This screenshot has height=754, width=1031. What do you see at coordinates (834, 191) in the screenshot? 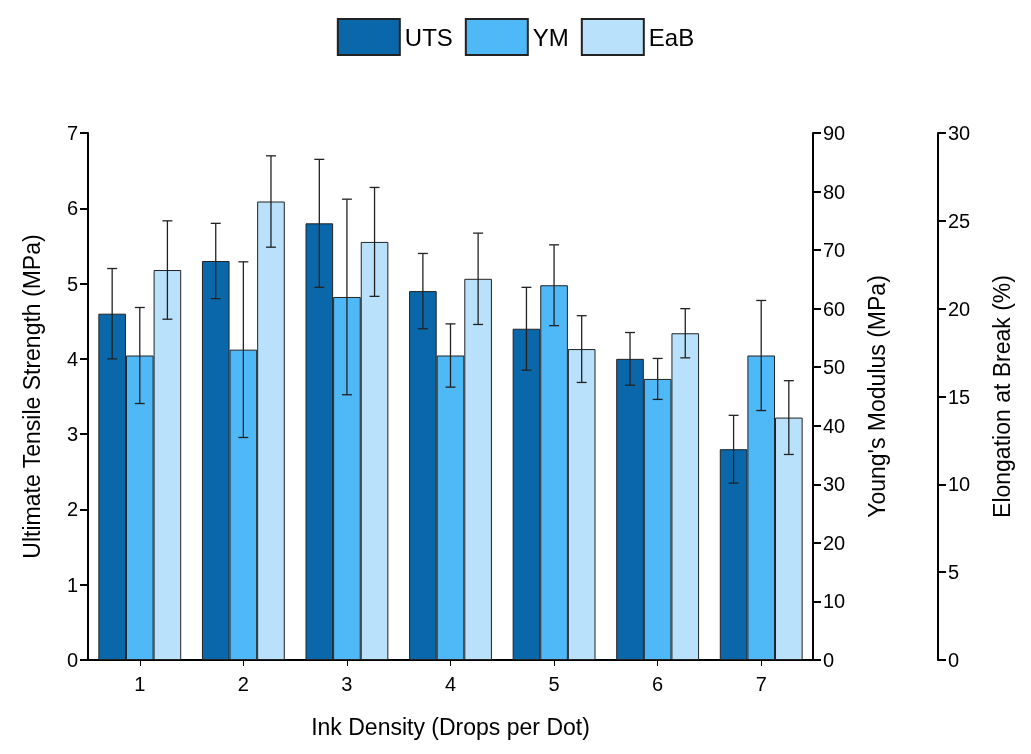
I see `y2-tick-label: 80` at bounding box center [834, 191].